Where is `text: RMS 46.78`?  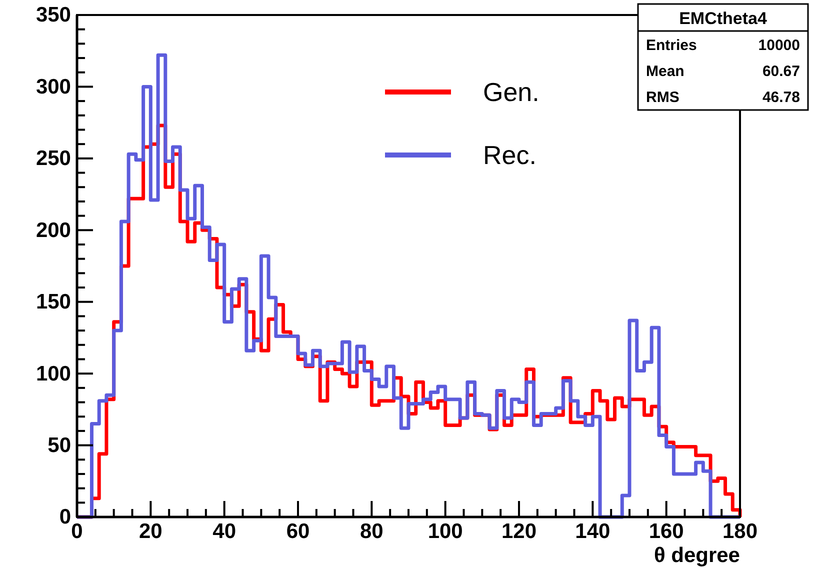
text: RMS 46.78 is located at coordinates (723, 97).